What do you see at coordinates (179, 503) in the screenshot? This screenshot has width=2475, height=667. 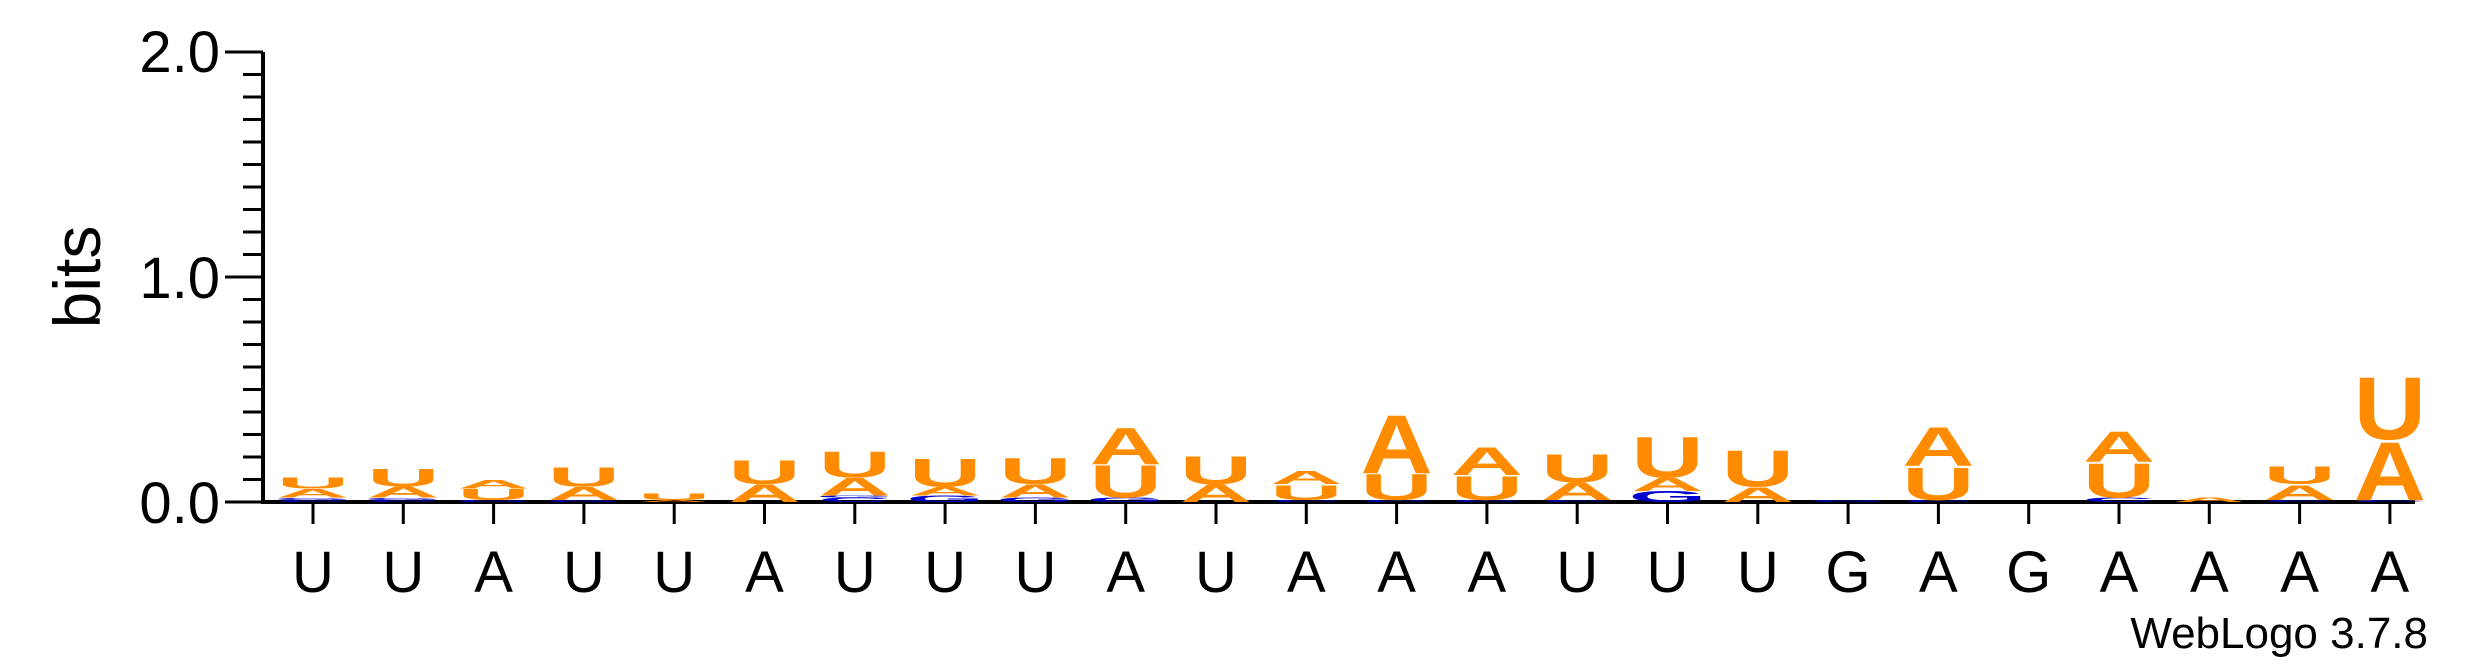 I see `ytick-label-bottom: 0.0` at bounding box center [179, 503].